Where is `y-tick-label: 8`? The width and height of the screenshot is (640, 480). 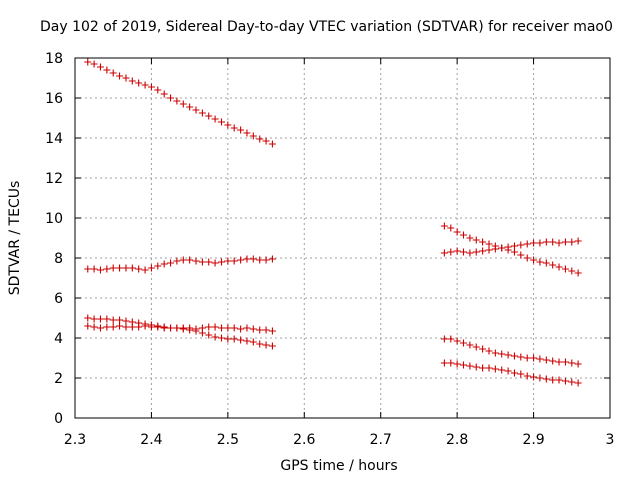 y-tick-label: 8 is located at coordinates (58, 259).